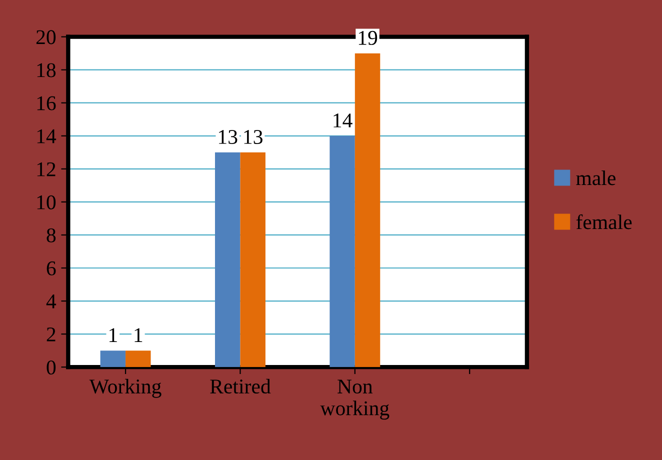 The width and height of the screenshot is (662, 460). Describe the element at coordinates (51, 301) in the screenshot. I see `y-tick-label: 4` at that location.